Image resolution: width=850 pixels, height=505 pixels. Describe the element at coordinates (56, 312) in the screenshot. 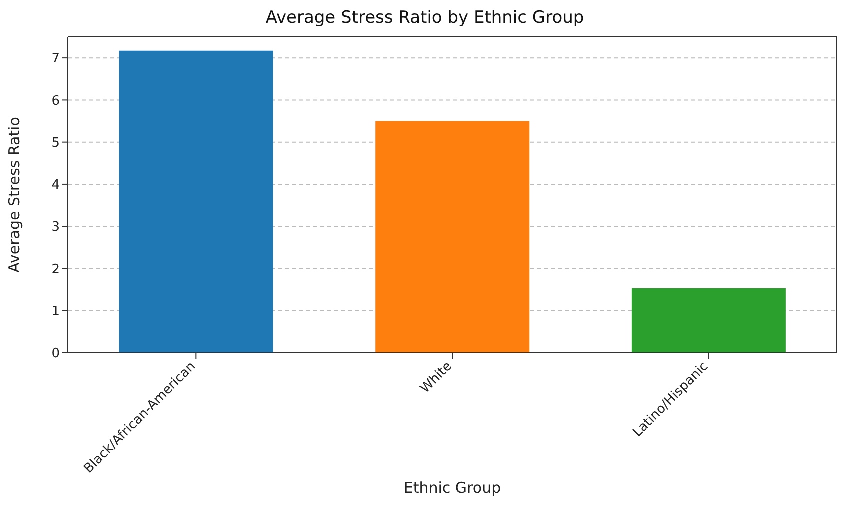

I see `y-tick-label: 1` at that location.